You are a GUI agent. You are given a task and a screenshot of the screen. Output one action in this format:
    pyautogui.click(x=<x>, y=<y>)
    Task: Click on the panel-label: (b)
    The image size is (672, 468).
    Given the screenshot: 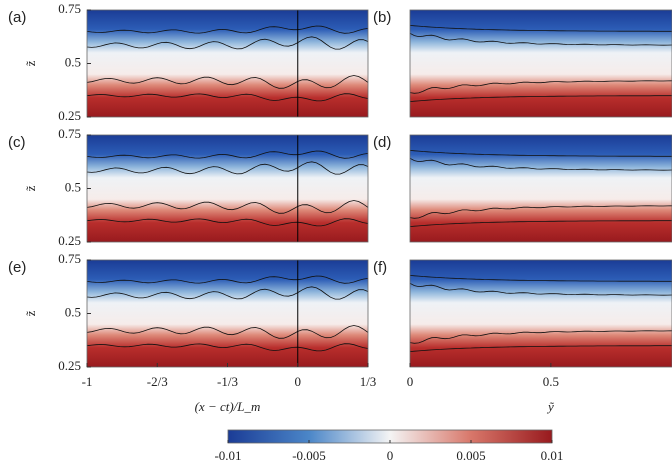 What is the action you would take?
    pyautogui.click(x=382, y=17)
    